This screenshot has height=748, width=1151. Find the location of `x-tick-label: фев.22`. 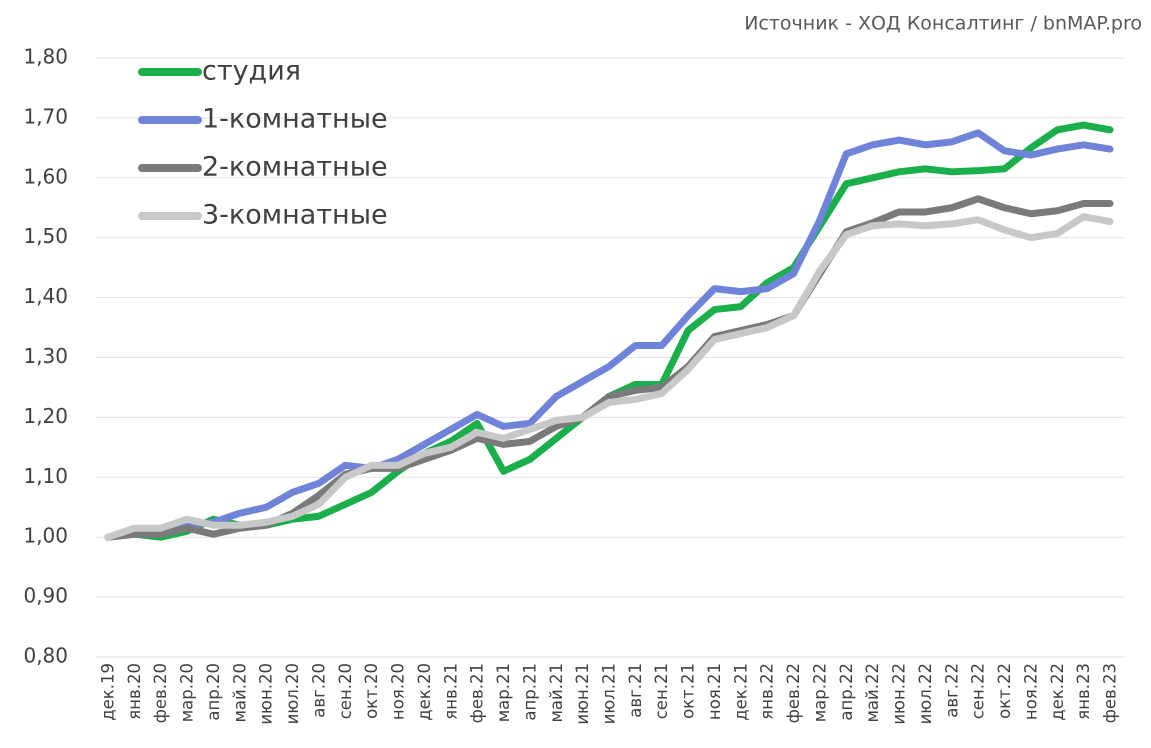

x-tick-label: фев.22 is located at coordinates (793, 693).